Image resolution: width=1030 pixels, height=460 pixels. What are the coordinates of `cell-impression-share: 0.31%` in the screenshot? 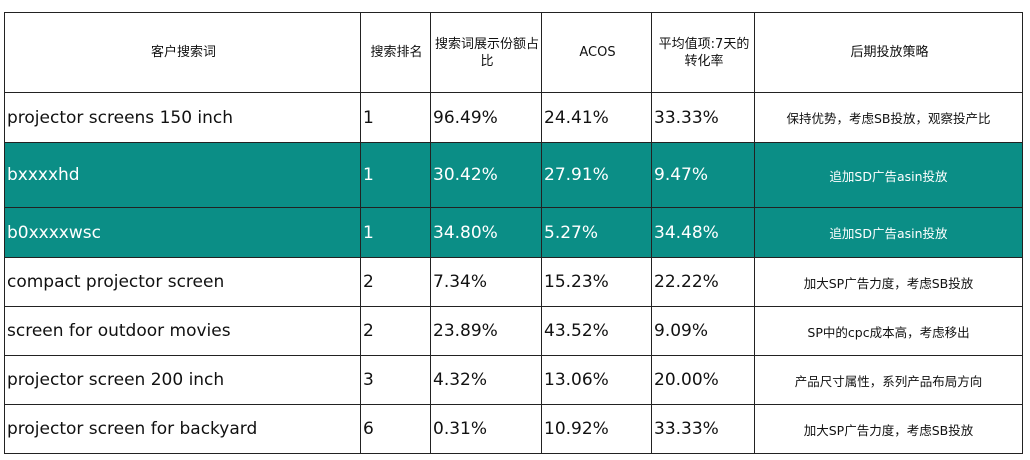 It's located at (486, 429).